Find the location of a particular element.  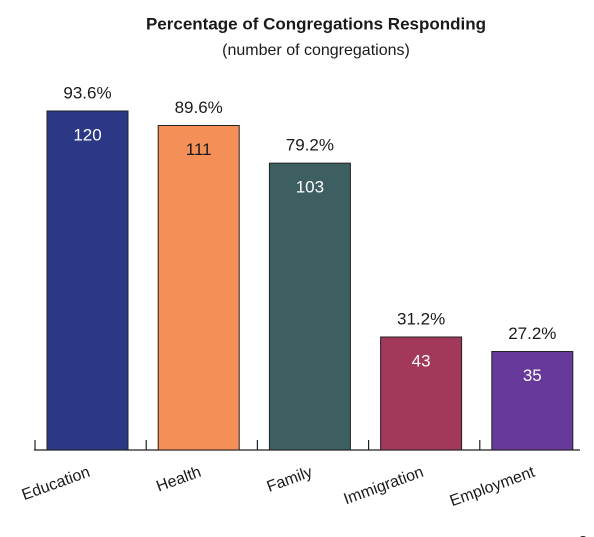

x-tick-label: Employment is located at coordinates (493, 487).